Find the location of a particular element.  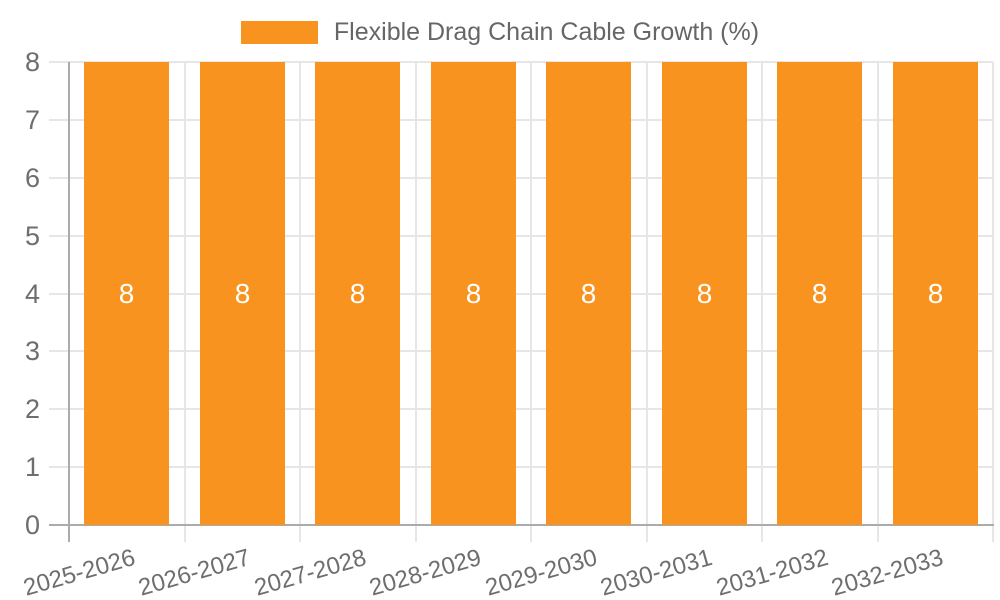

y-tick-label: 0 is located at coordinates (32, 525).